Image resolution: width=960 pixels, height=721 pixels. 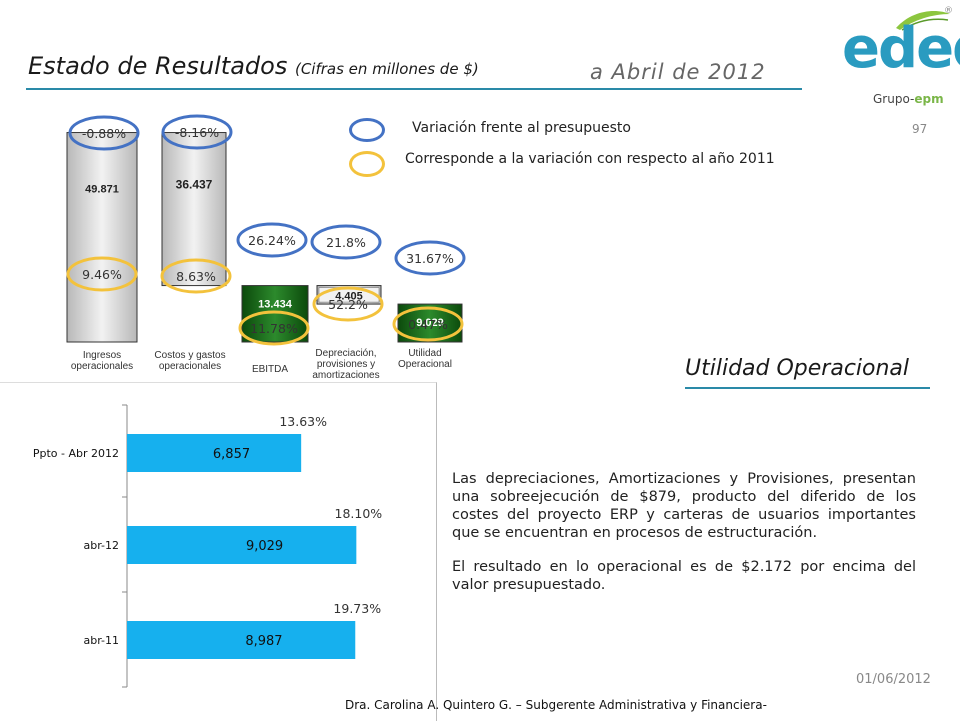 I want to click on category-label: Utilidad, so click(x=424, y=353).